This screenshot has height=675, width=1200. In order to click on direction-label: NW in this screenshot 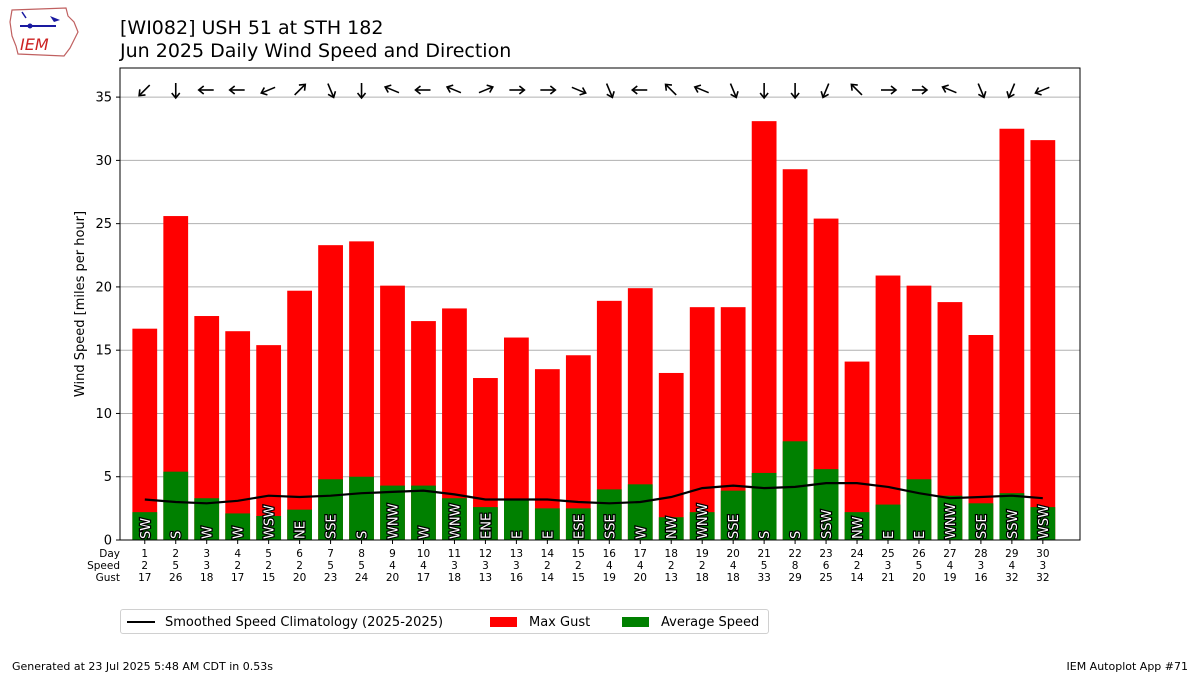, I will do `click(672, 527)`.